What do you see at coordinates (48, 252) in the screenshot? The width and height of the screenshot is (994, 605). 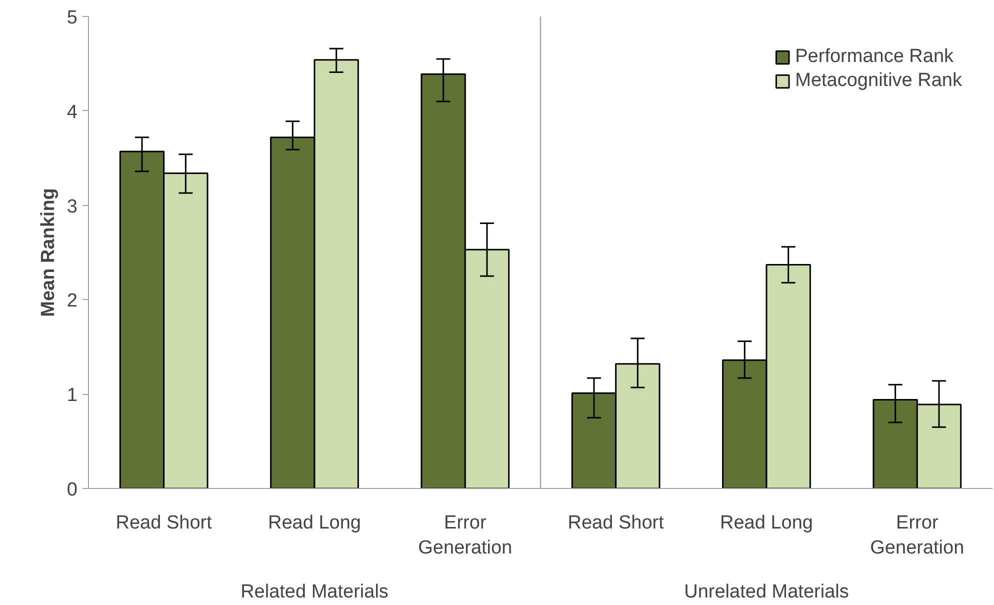 I see `y-axis-title: Mean Ranking` at bounding box center [48, 252].